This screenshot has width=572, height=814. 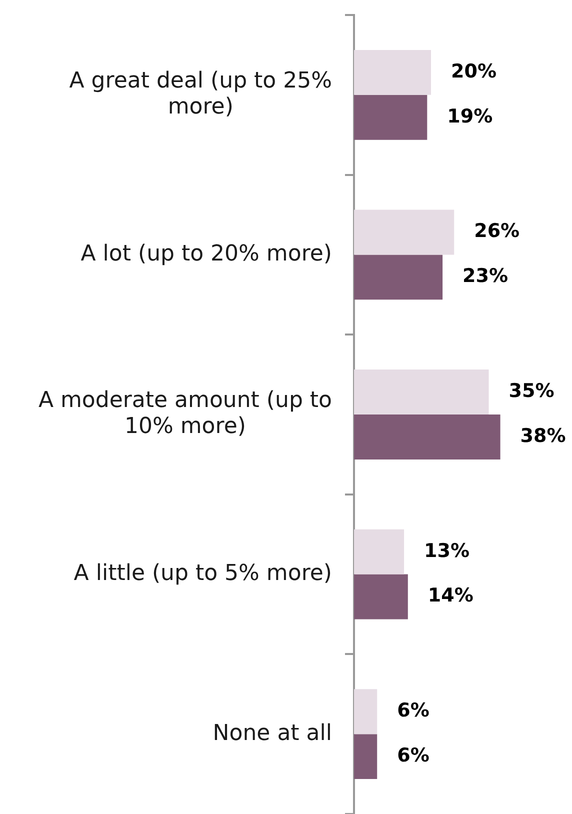 I want to click on y-tick-label: A lot (up to 20% more), so click(x=206, y=253).